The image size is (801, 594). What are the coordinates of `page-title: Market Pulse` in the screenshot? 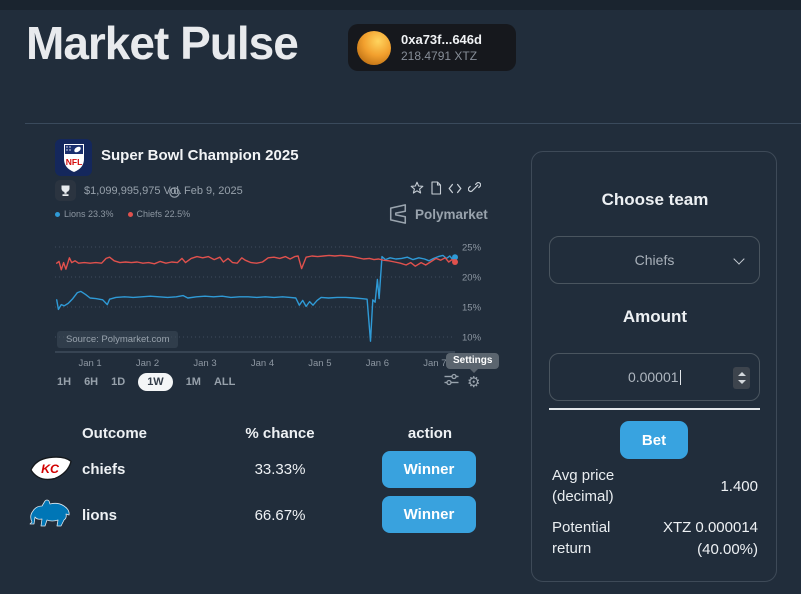 It's located at (162, 43).